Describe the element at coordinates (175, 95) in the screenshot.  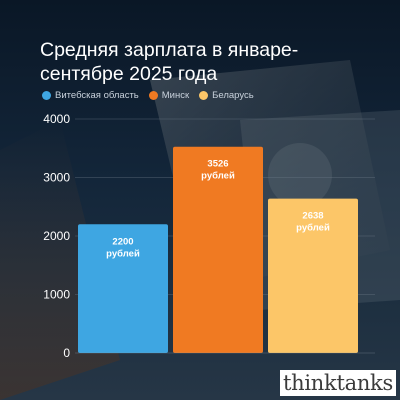
I see `legend-label: Минск` at that location.